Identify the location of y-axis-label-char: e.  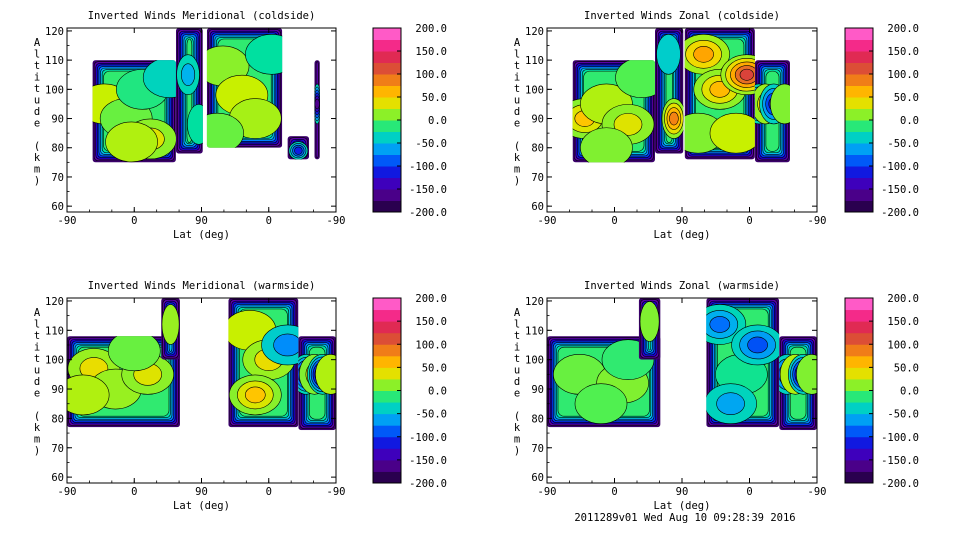
(37, 124).